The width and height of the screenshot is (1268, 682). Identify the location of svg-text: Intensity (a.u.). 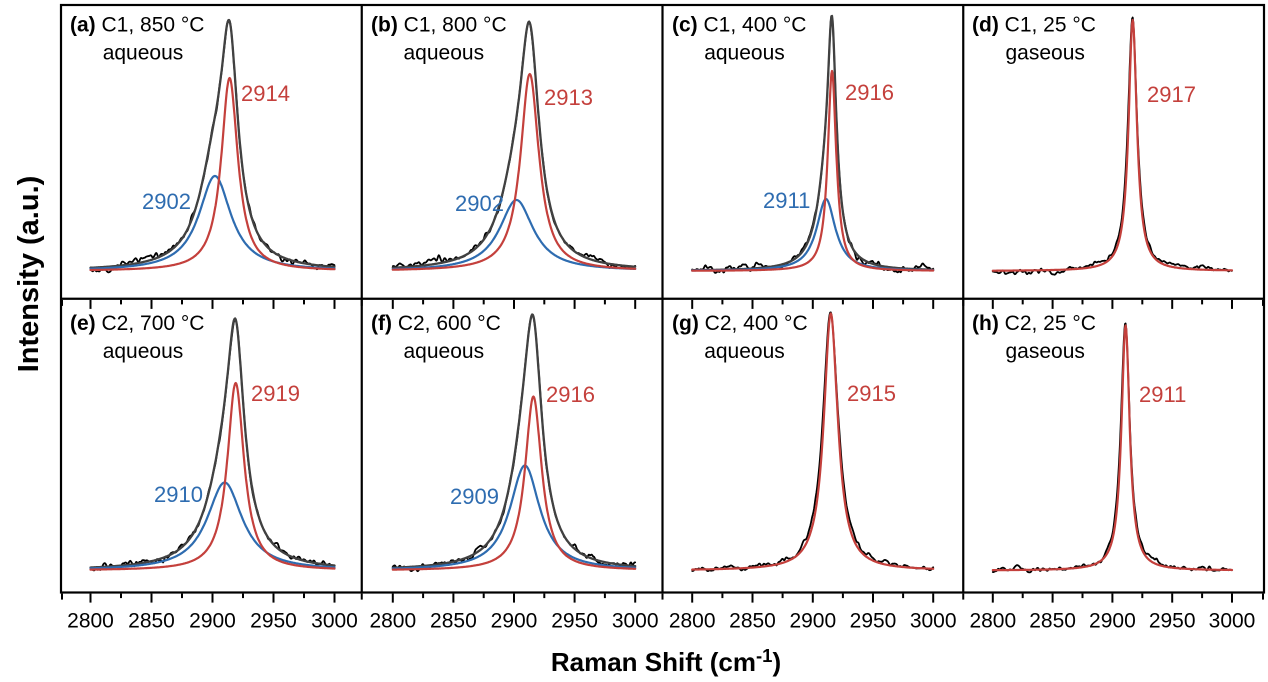
(29, 274).